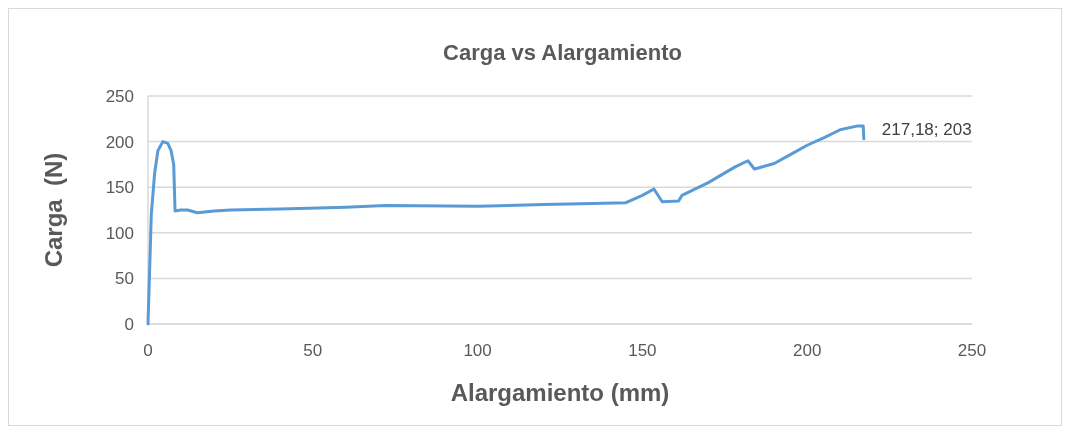 This screenshot has width=1070, height=434. Describe the element at coordinates (148, 350) in the screenshot. I see `x-tick-label: 0` at that location.